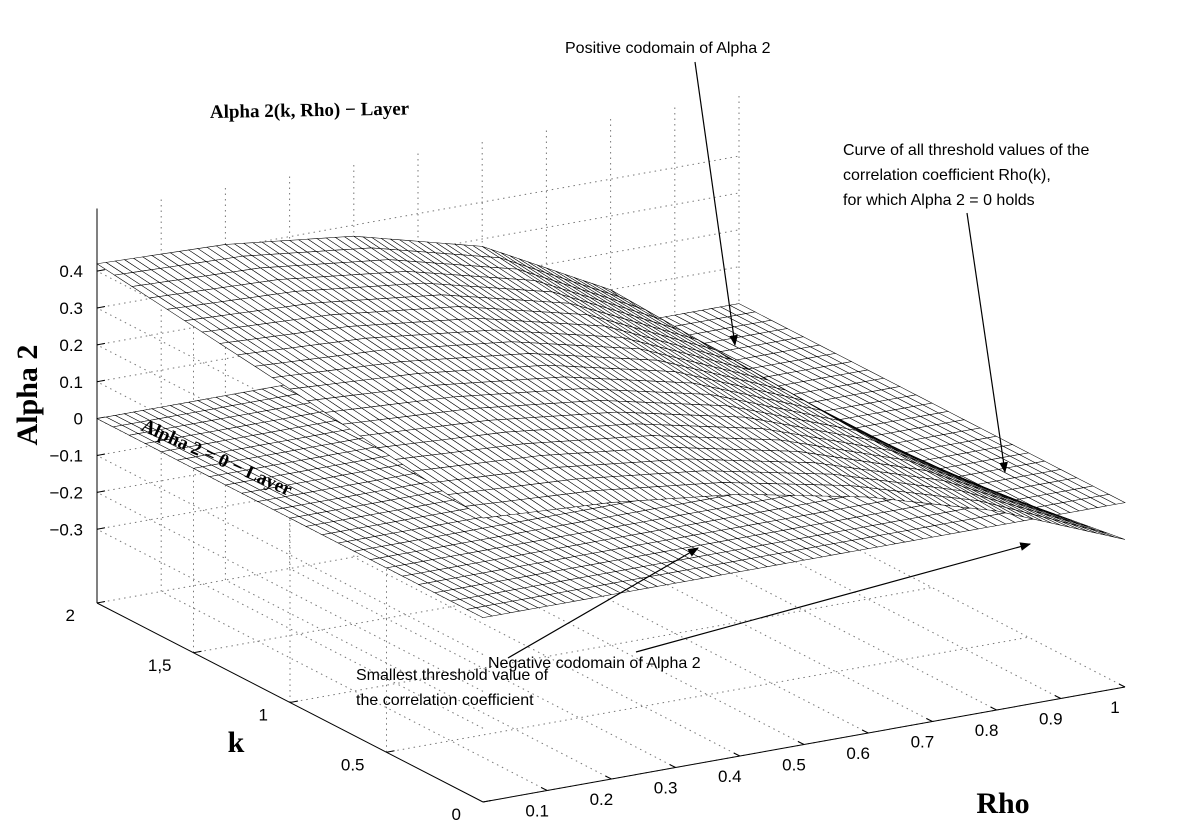  What do you see at coordinates (66, 529) in the screenshot?
I see `alpha2-tick-label: −0.3` at bounding box center [66, 529].